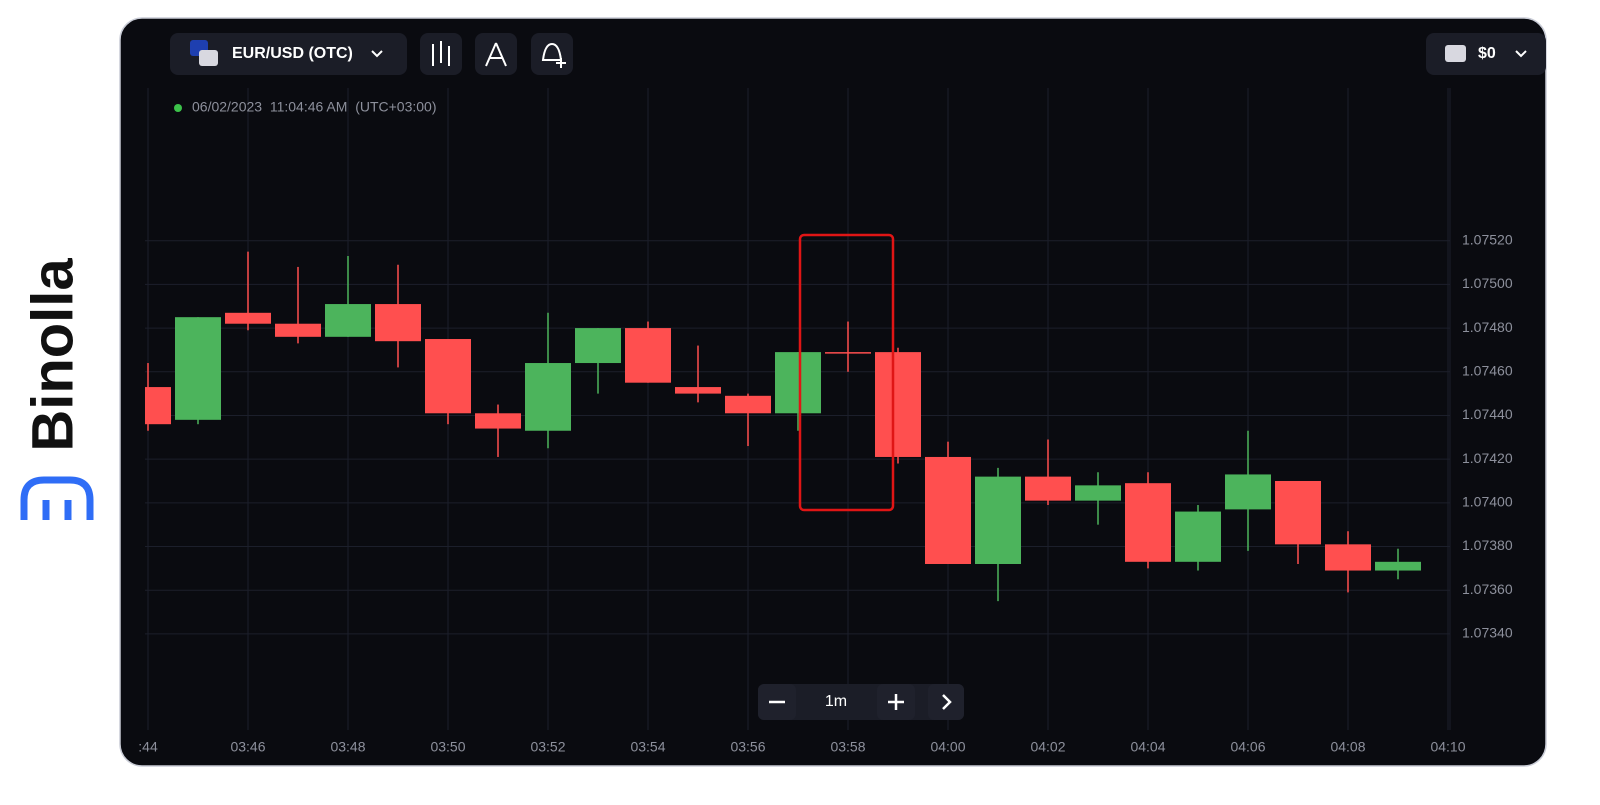 This screenshot has height=805, width=1600. I want to click on brand-logo: Binolla, so click(57, 389).